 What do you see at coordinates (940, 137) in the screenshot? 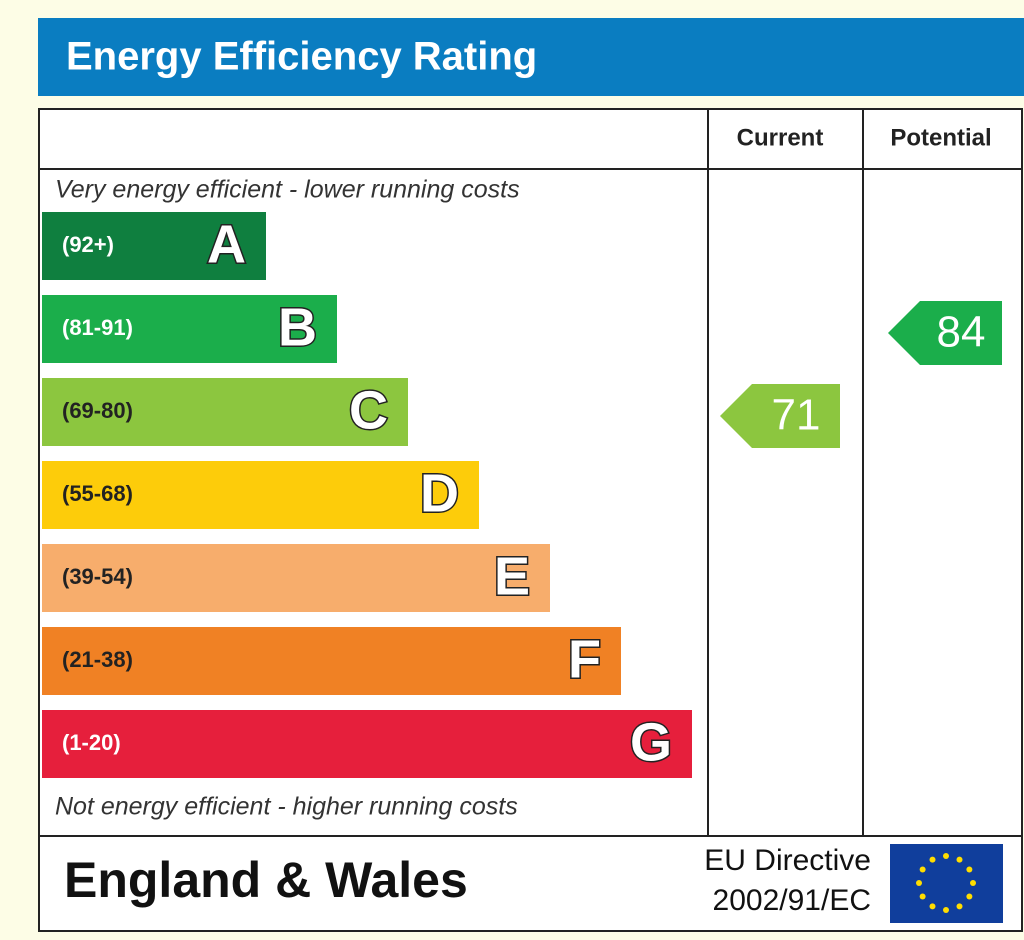
I see `column-header: Potential` at bounding box center [940, 137].